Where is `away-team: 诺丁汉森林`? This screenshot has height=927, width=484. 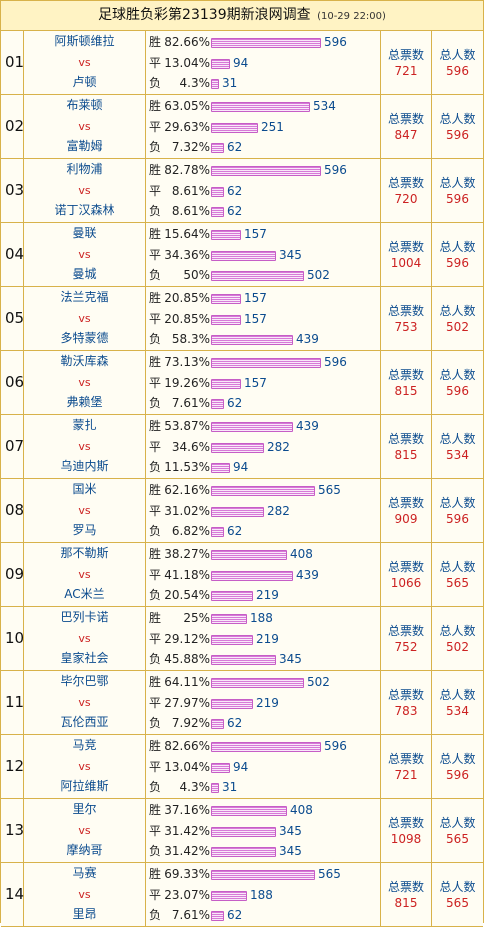 away-team: 诺丁汉森林 is located at coordinates (84, 210).